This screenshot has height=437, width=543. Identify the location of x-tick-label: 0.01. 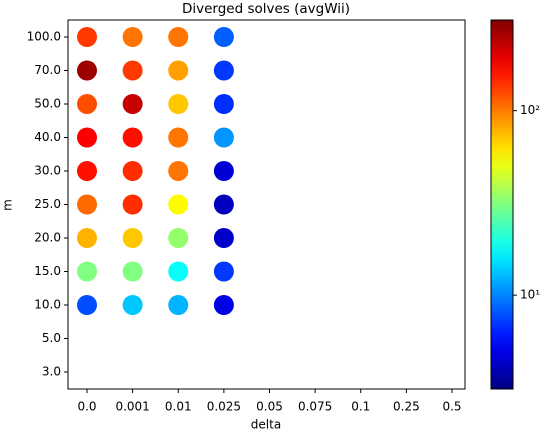
(178, 407).